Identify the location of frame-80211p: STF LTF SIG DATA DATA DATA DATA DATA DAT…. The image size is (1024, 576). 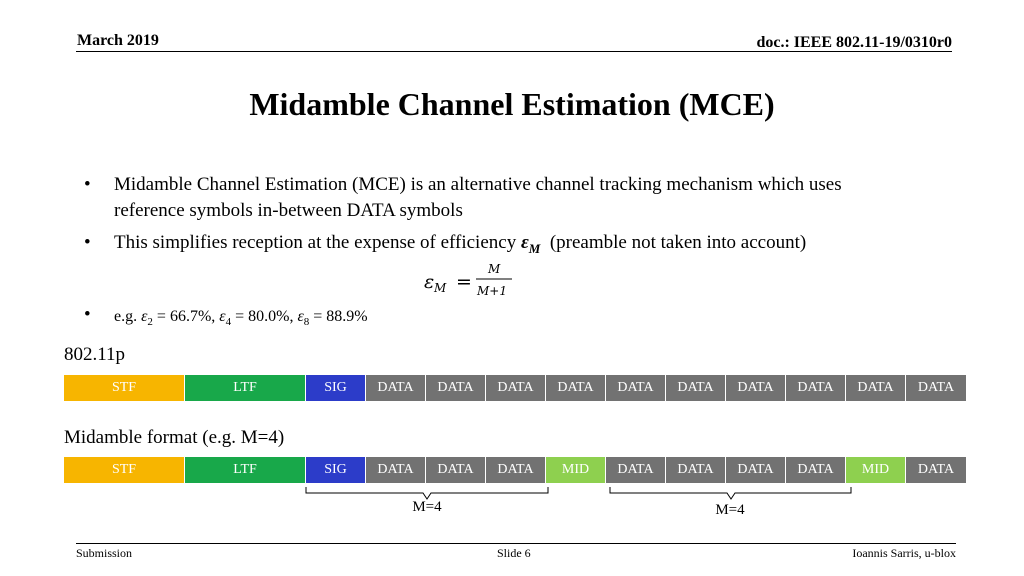
(518, 388).